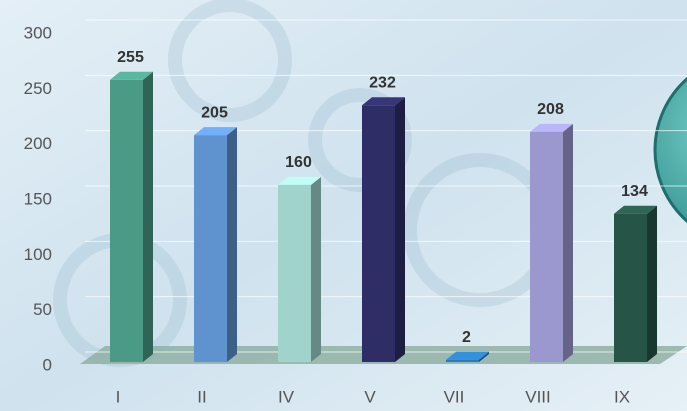 The width and height of the screenshot is (687, 411). I want to click on data-label: 255, so click(130, 57).